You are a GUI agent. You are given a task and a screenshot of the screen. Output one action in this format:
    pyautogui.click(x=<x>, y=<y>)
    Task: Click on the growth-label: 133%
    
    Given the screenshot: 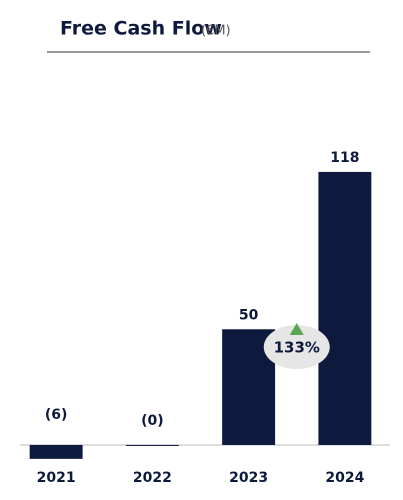 What is the action you would take?
    pyautogui.click(x=297, y=348)
    